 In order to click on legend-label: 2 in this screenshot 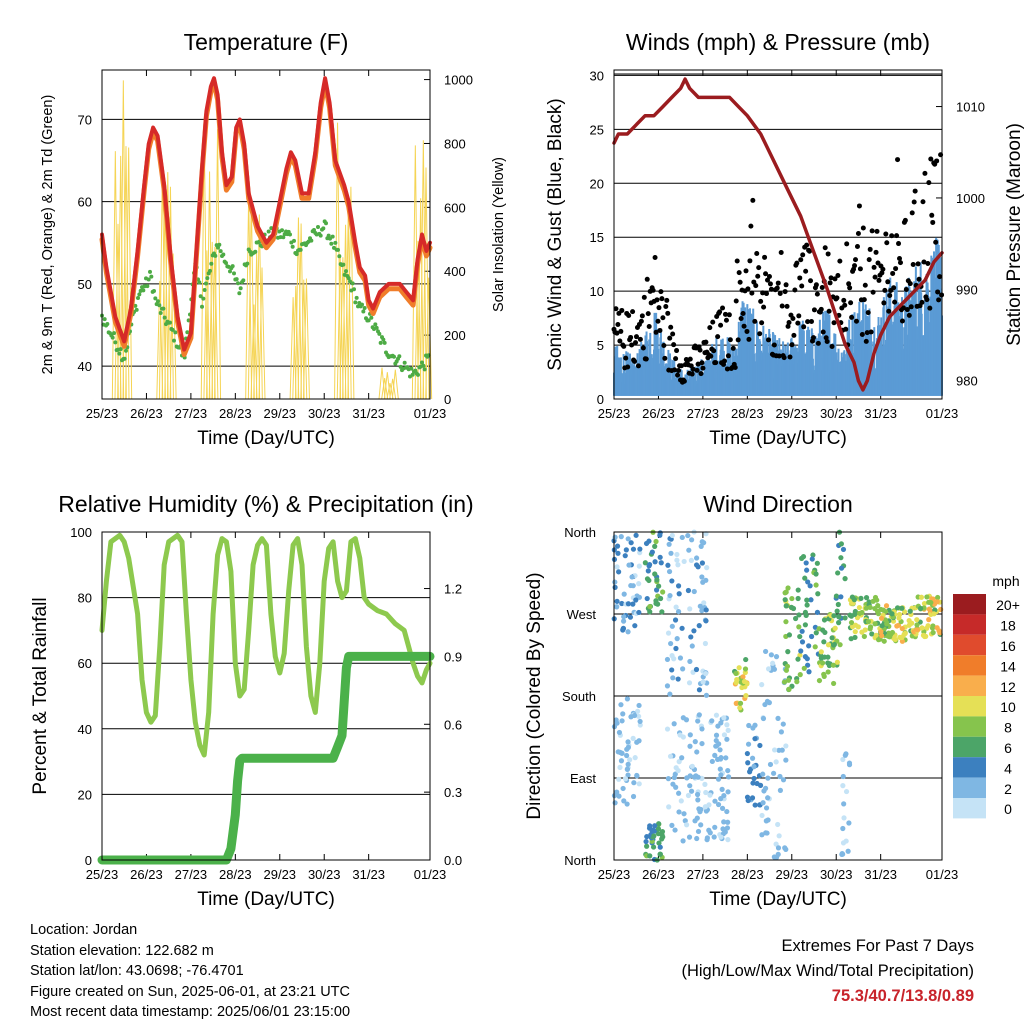, I will do `click(1008, 789)`.